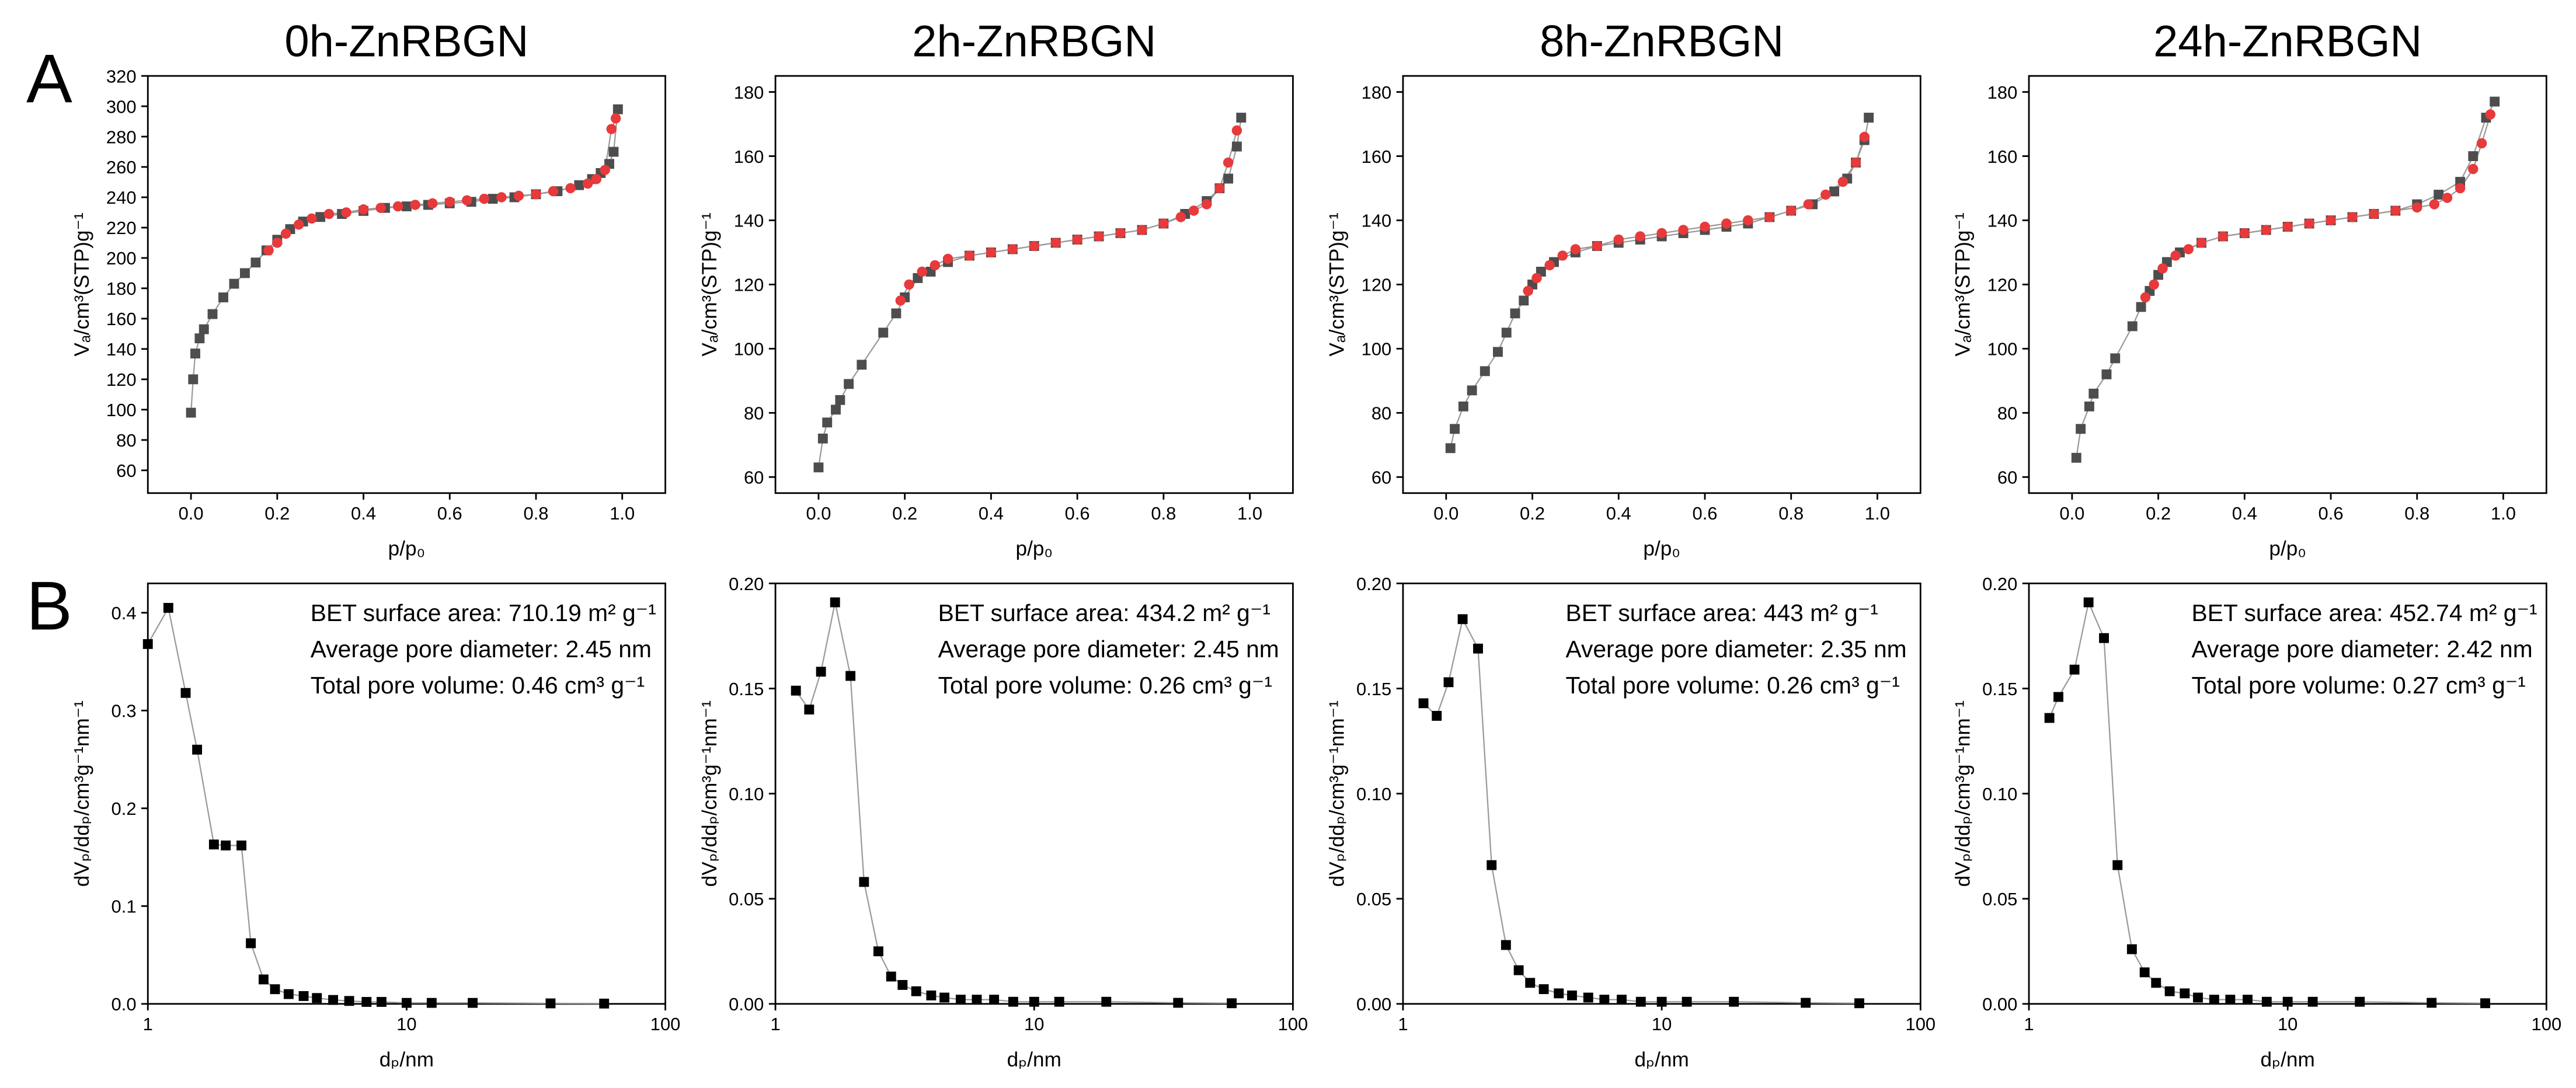 The image size is (2576, 1088). What do you see at coordinates (124, 907) in the screenshot?
I see `y-tick-label: 0.1` at bounding box center [124, 907].